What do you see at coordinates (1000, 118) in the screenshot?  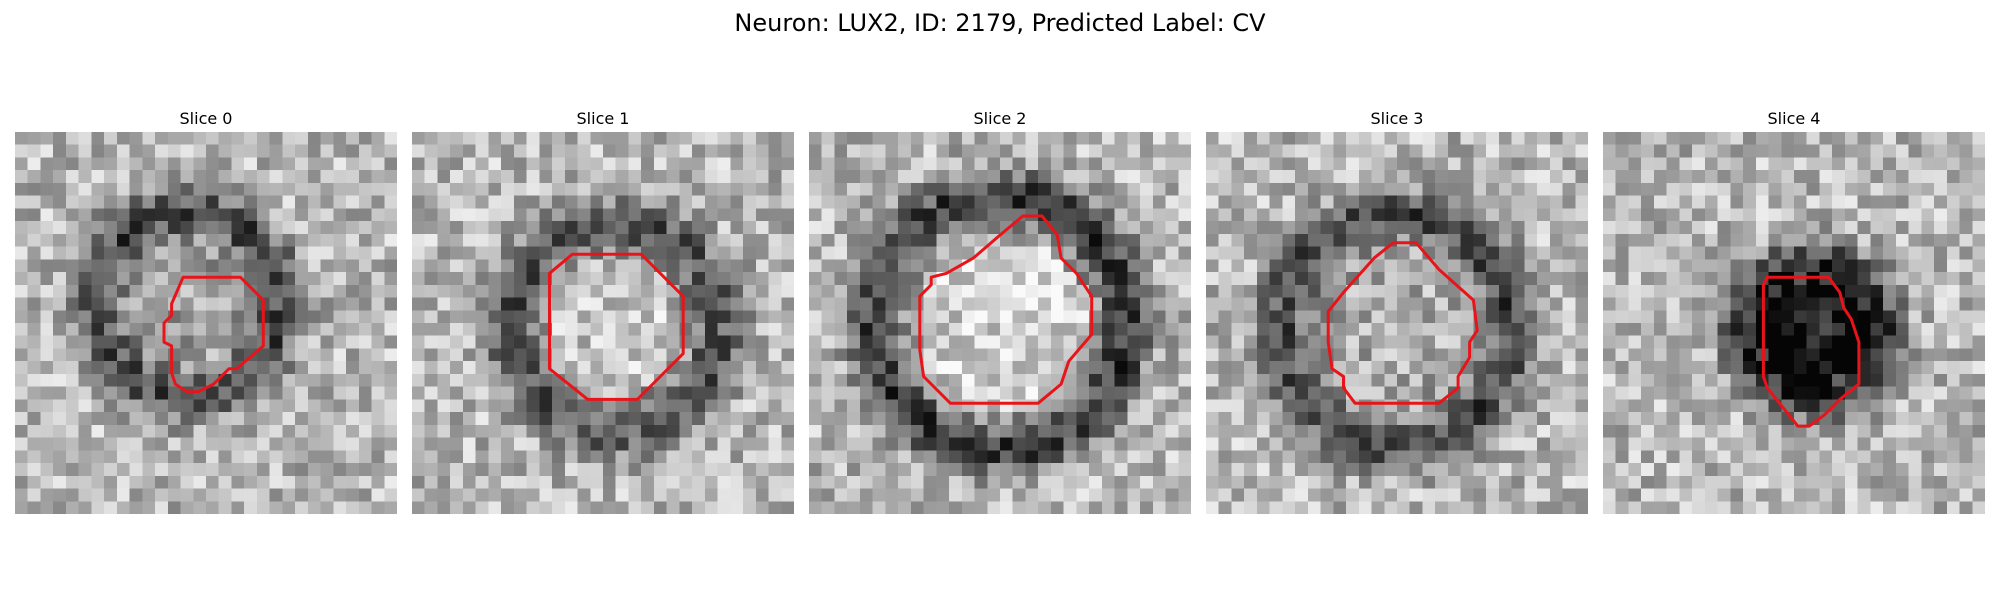 I see `slice-title: Slice 2` at bounding box center [1000, 118].